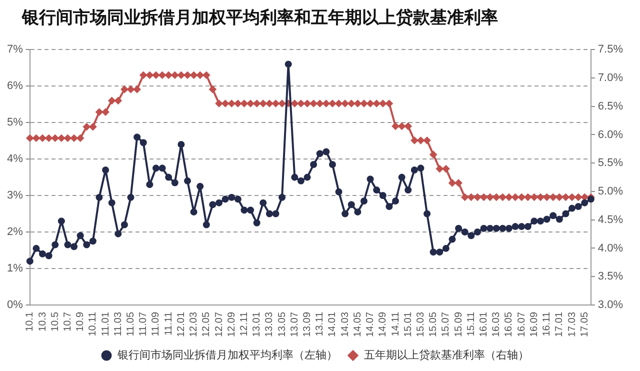  What do you see at coordinates (434, 325) in the screenshot?
I see `x-tick-label: 15.05` at bounding box center [434, 325].